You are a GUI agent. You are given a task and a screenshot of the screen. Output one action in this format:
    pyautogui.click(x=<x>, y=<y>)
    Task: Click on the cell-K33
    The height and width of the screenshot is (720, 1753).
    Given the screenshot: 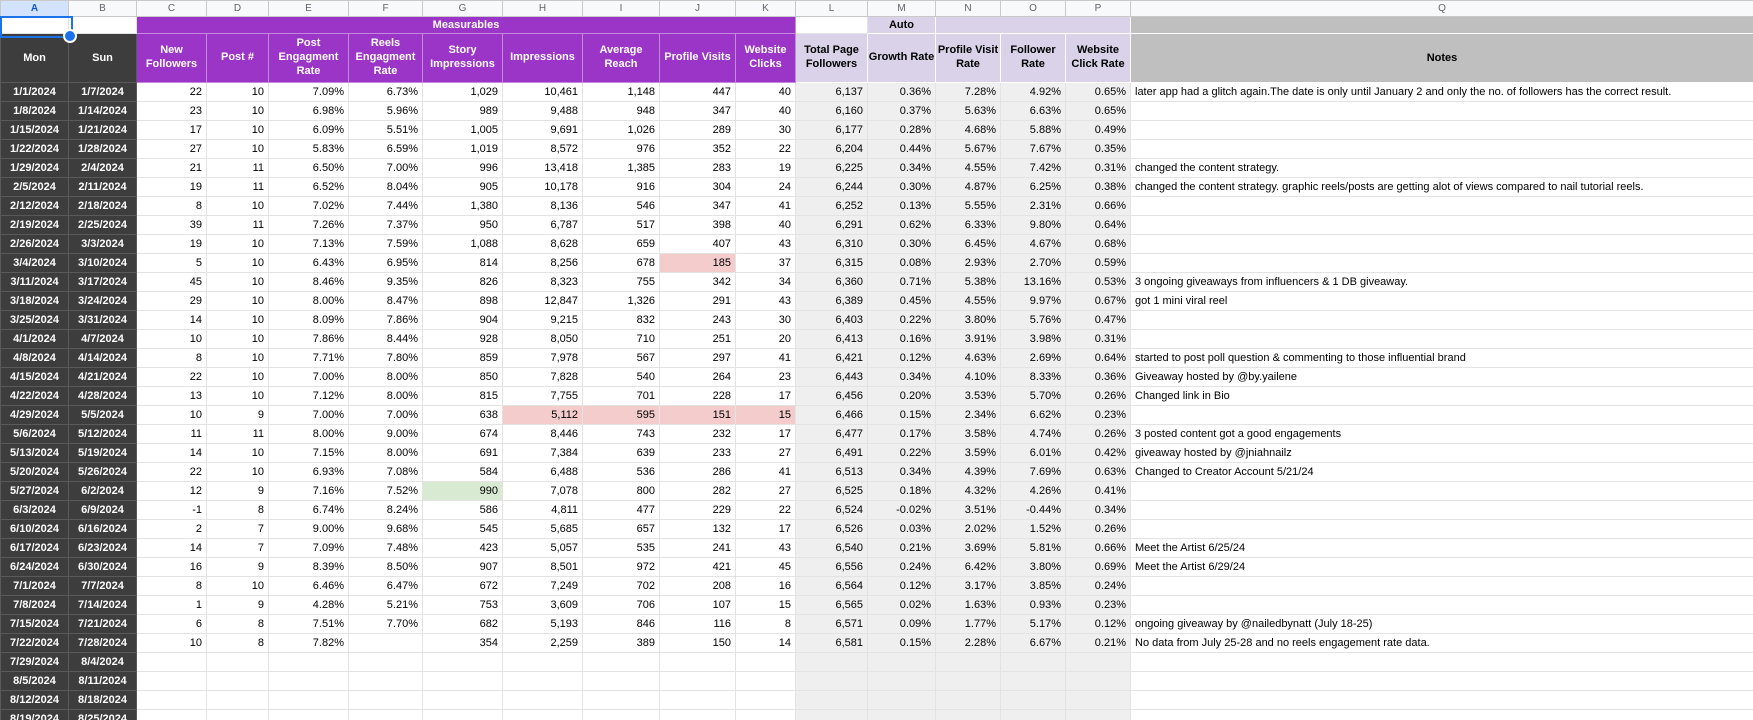 What is the action you would take?
    pyautogui.click(x=765, y=662)
    